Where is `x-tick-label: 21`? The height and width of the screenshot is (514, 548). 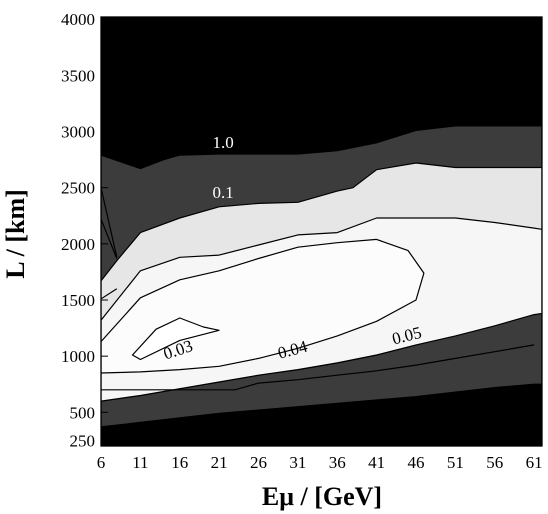 x-tick-label: 21 is located at coordinates (219, 462).